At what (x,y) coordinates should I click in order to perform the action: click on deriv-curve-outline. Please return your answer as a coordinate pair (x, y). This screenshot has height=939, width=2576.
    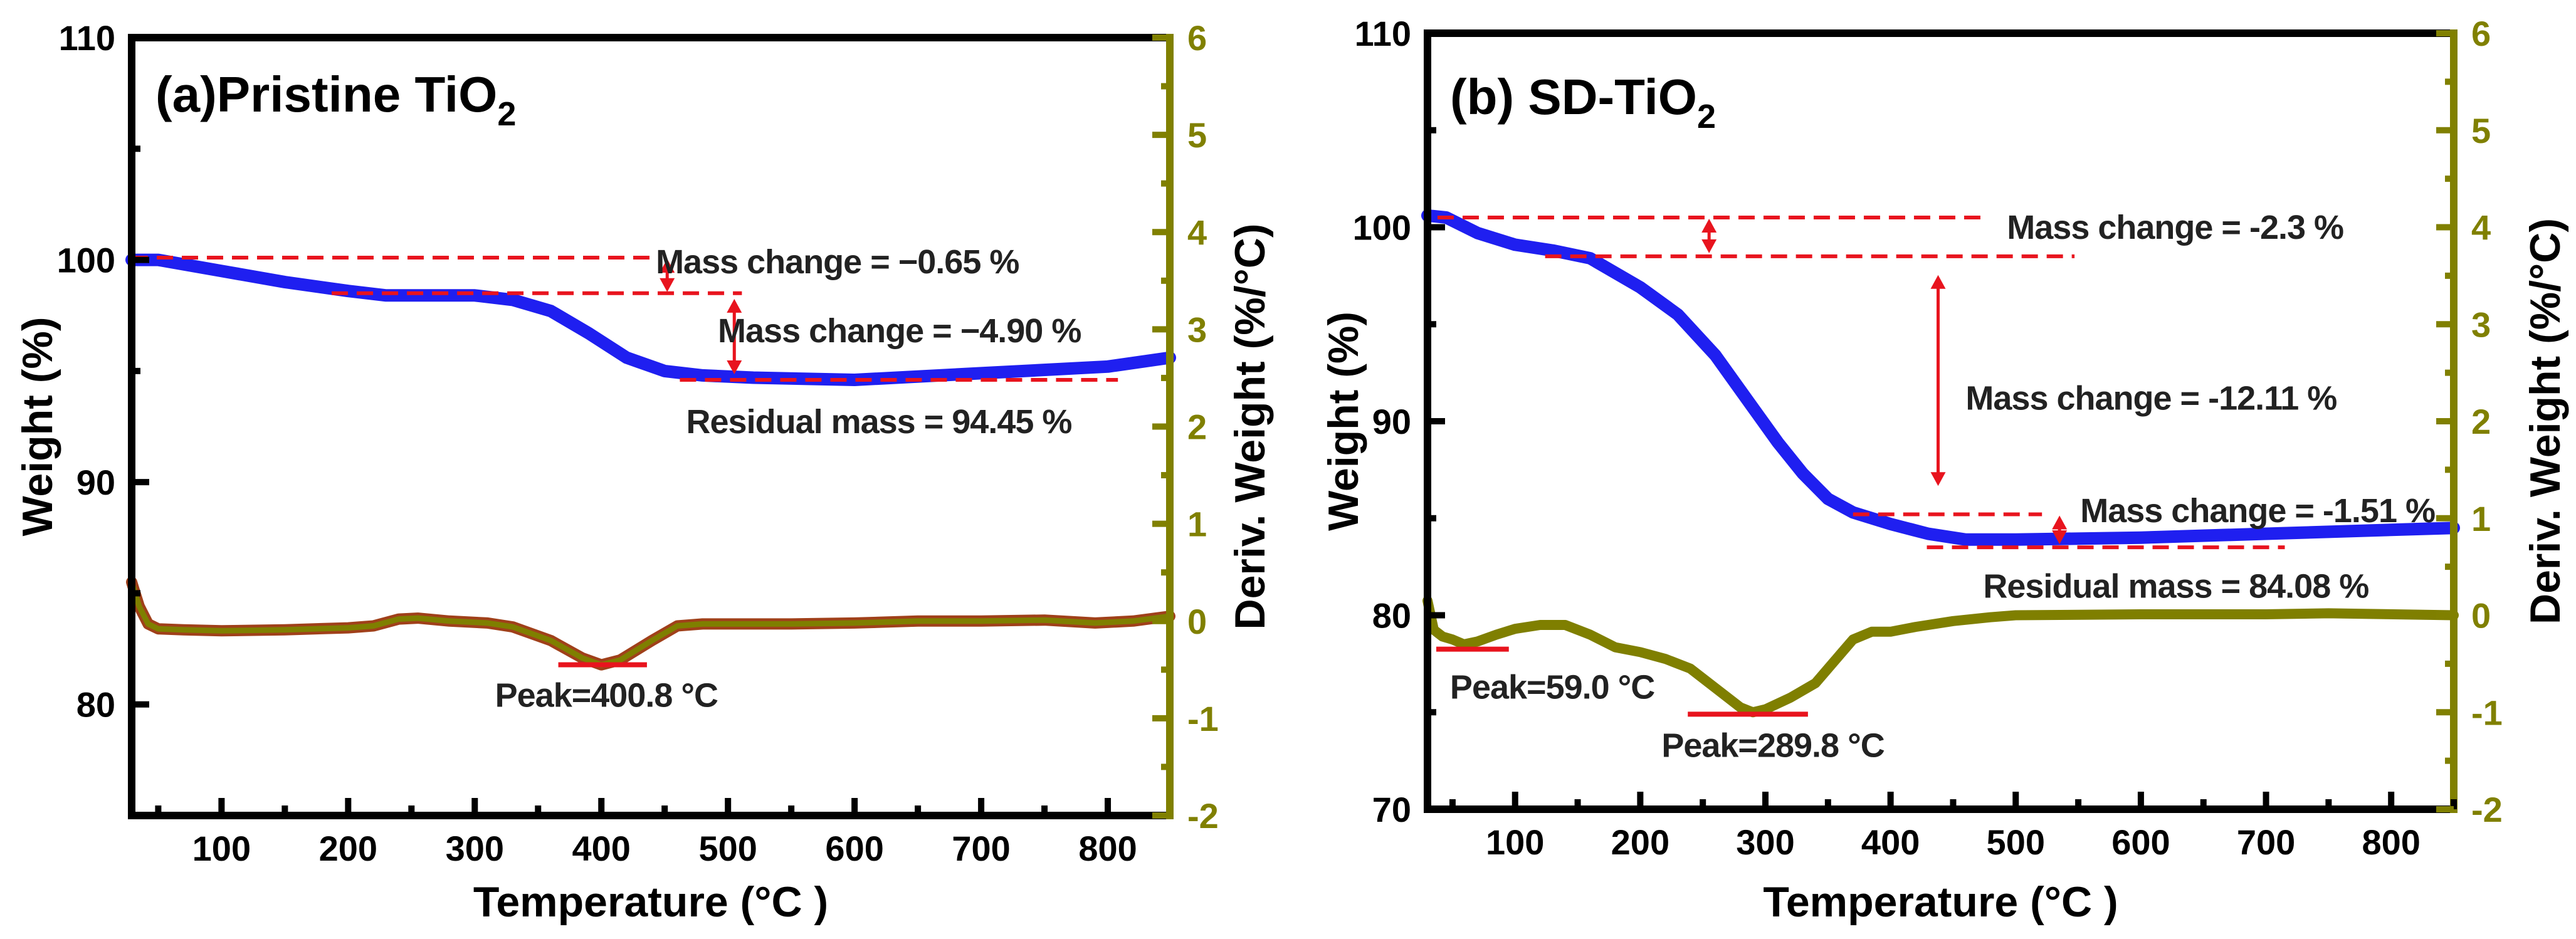
    Looking at the image, I should click on (650, 623).